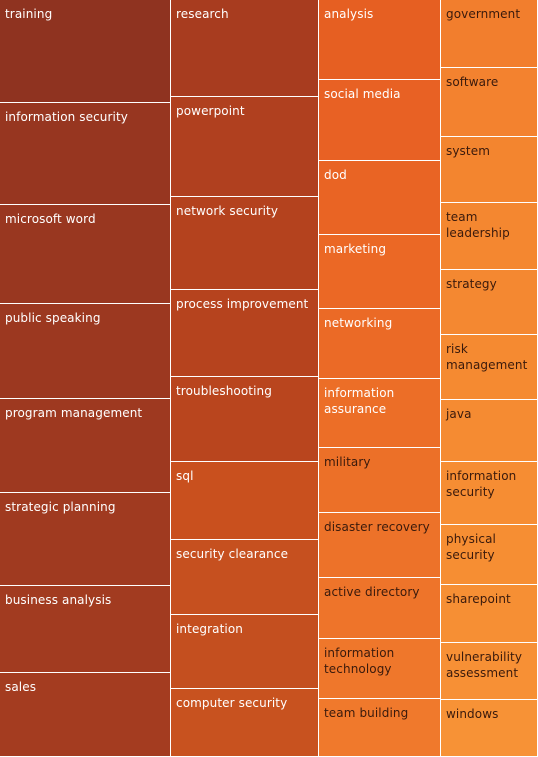 This screenshot has height=757, width=538. Describe the element at coordinates (232, 703) in the screenshot. I see `treemap-tile-label: computer security` at that location.